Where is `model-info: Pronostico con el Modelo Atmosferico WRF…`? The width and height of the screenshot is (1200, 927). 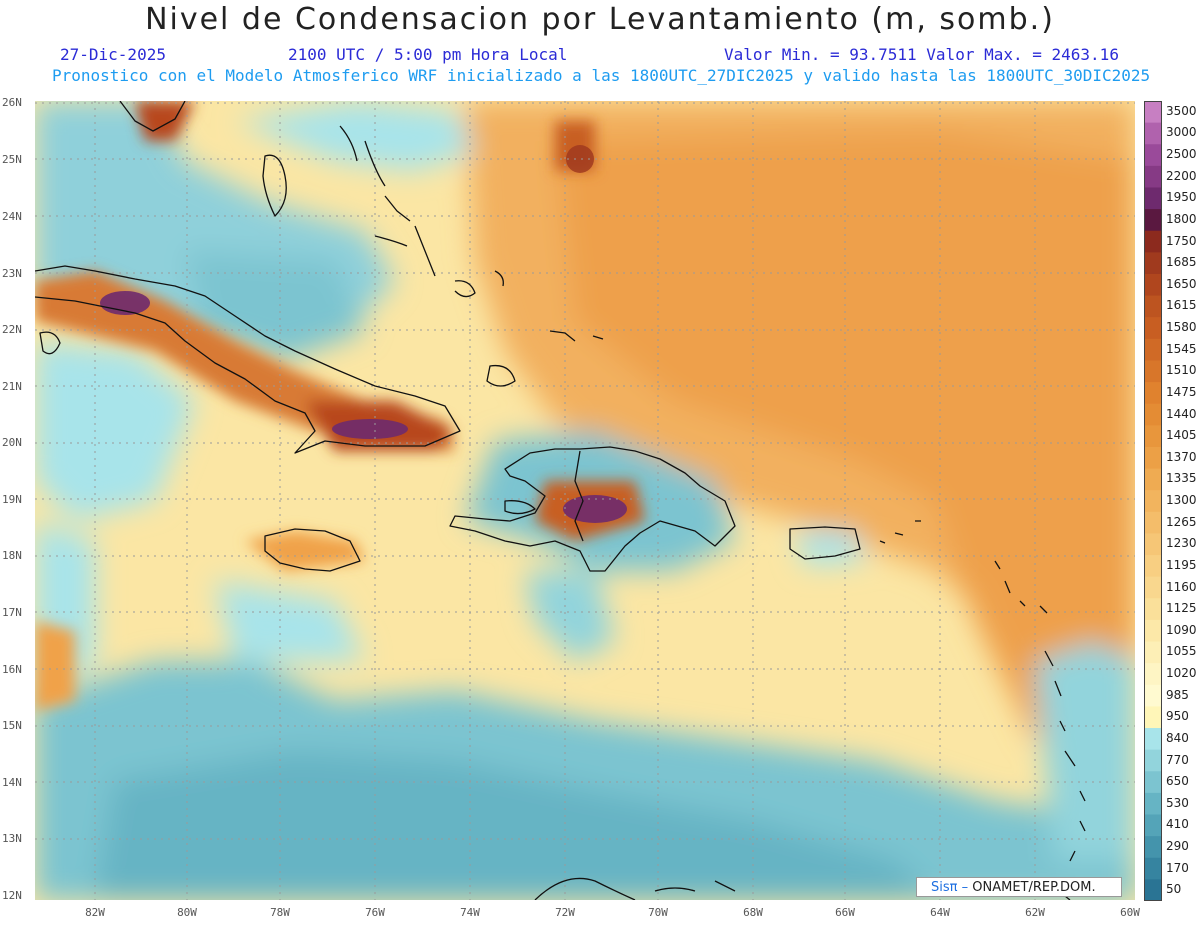
model-info: Pronostico con el Modelo Atmosferico WRF… is located at coordinates (601, 75).